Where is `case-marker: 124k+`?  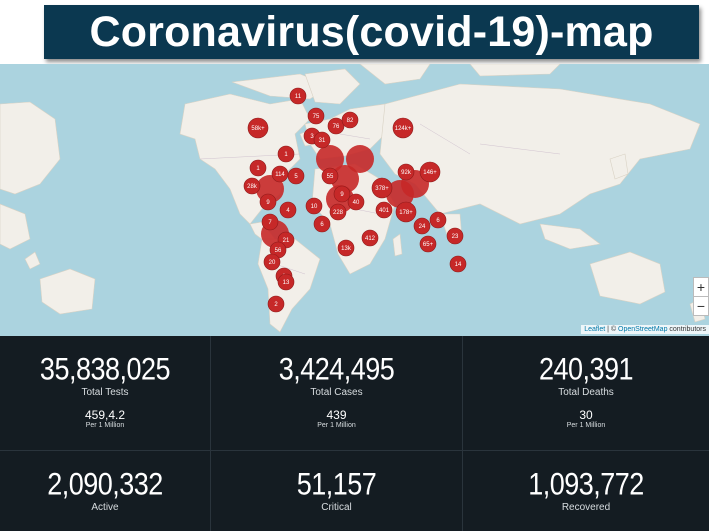
case-marker: 124k+ is located at coordinates (403, 128).